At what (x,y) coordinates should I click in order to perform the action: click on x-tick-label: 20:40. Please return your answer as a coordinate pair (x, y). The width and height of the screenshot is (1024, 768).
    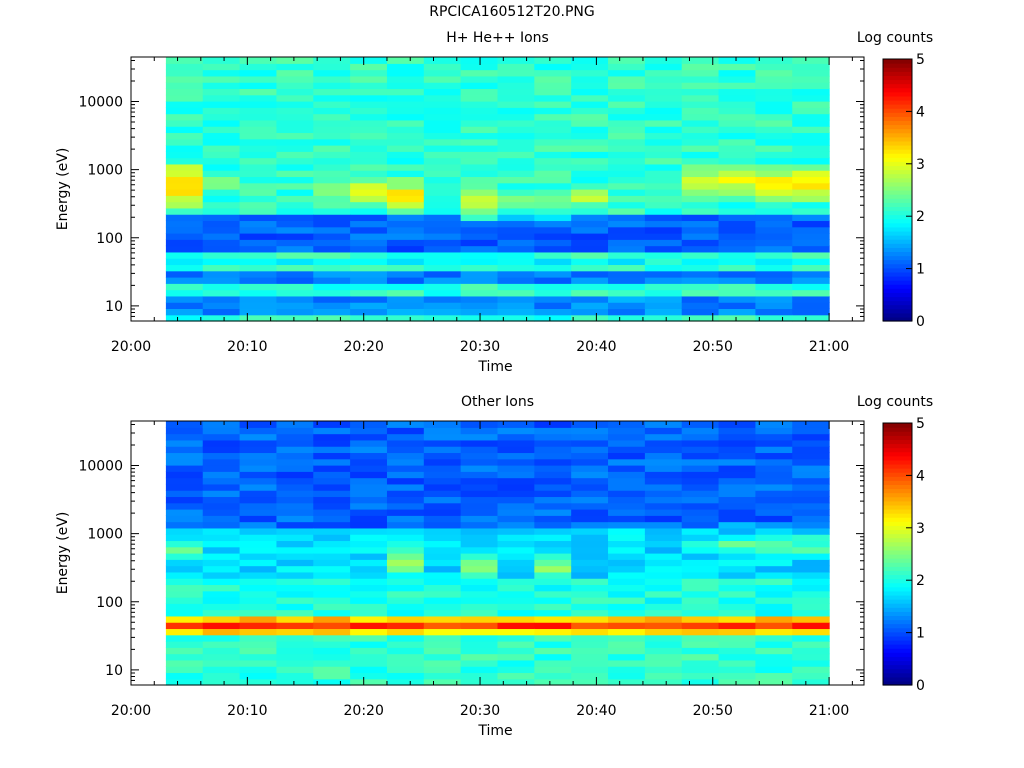
    Looking at the image, I should click on (596, 711).